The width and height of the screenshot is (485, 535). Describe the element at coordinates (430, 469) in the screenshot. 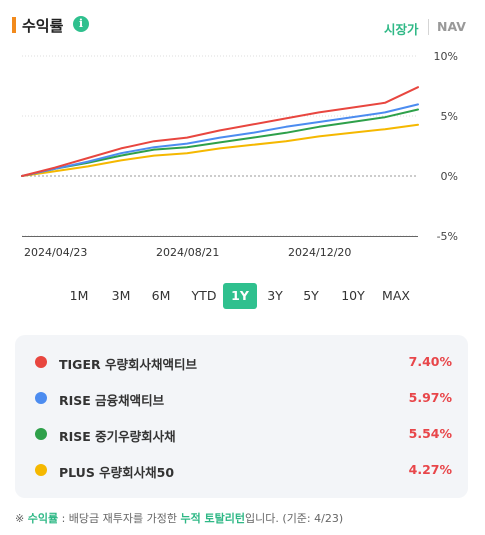

I see `legend-value: 4.27%` at that location.